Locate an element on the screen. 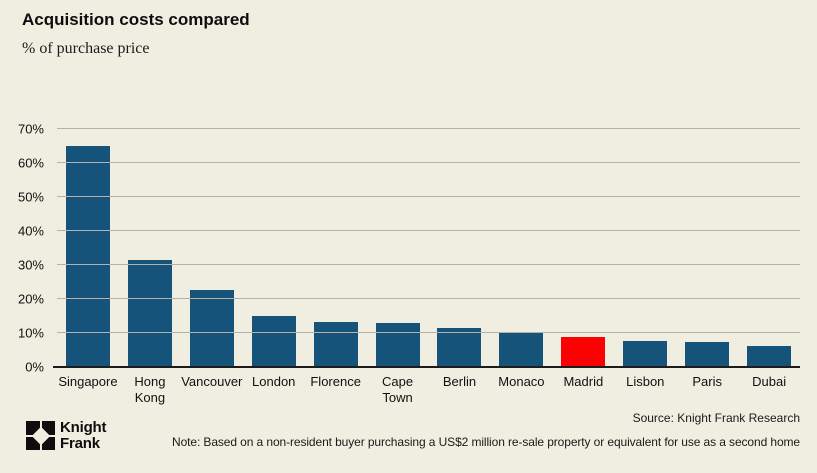 This screenshot has width=817, height=473. chart-title: Acquisition costs compared is located at coordinates (136, 19).